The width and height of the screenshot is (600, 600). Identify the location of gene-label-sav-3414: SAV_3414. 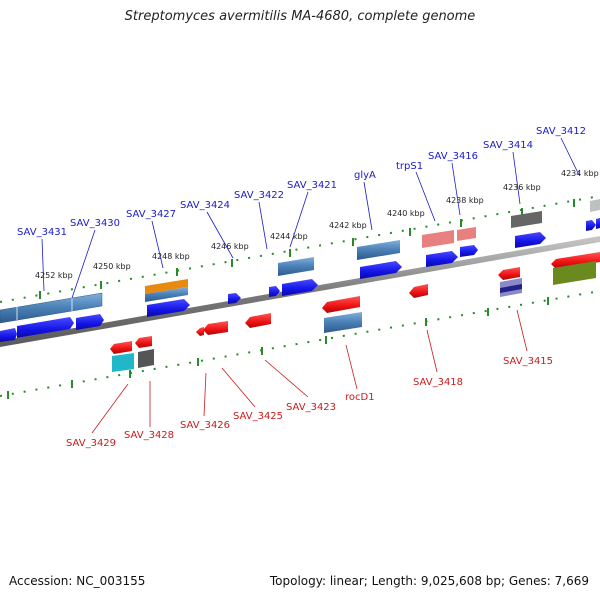
(508, 145).